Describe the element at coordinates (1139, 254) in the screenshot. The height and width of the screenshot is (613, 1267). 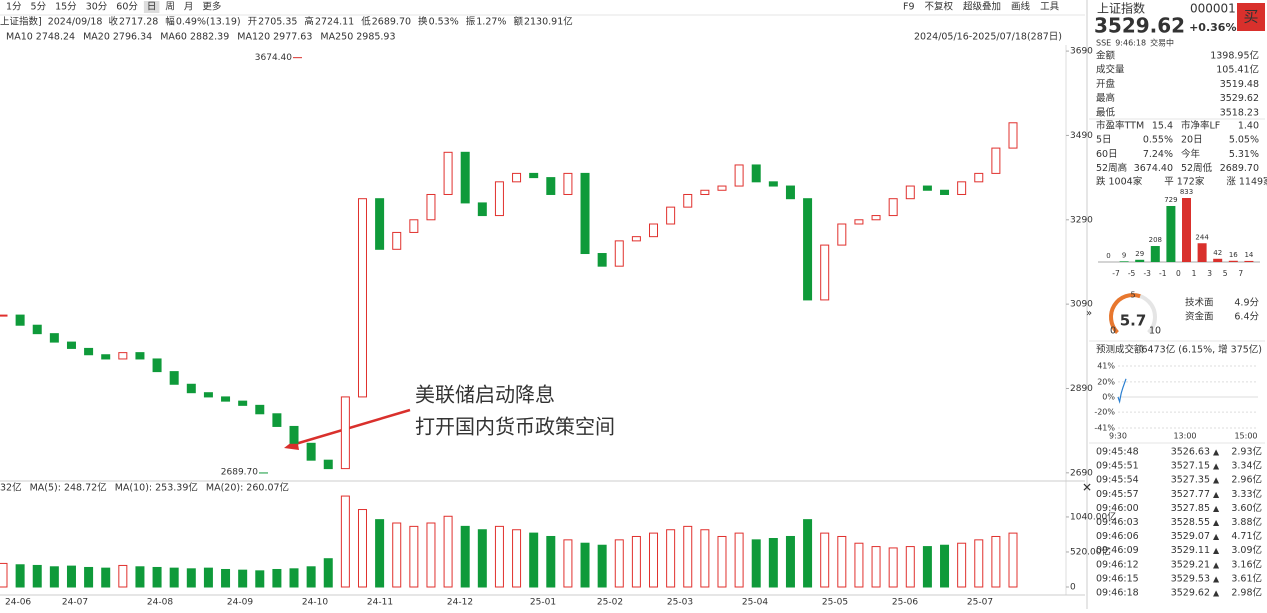
I see `distribution-value: 29` at that location.